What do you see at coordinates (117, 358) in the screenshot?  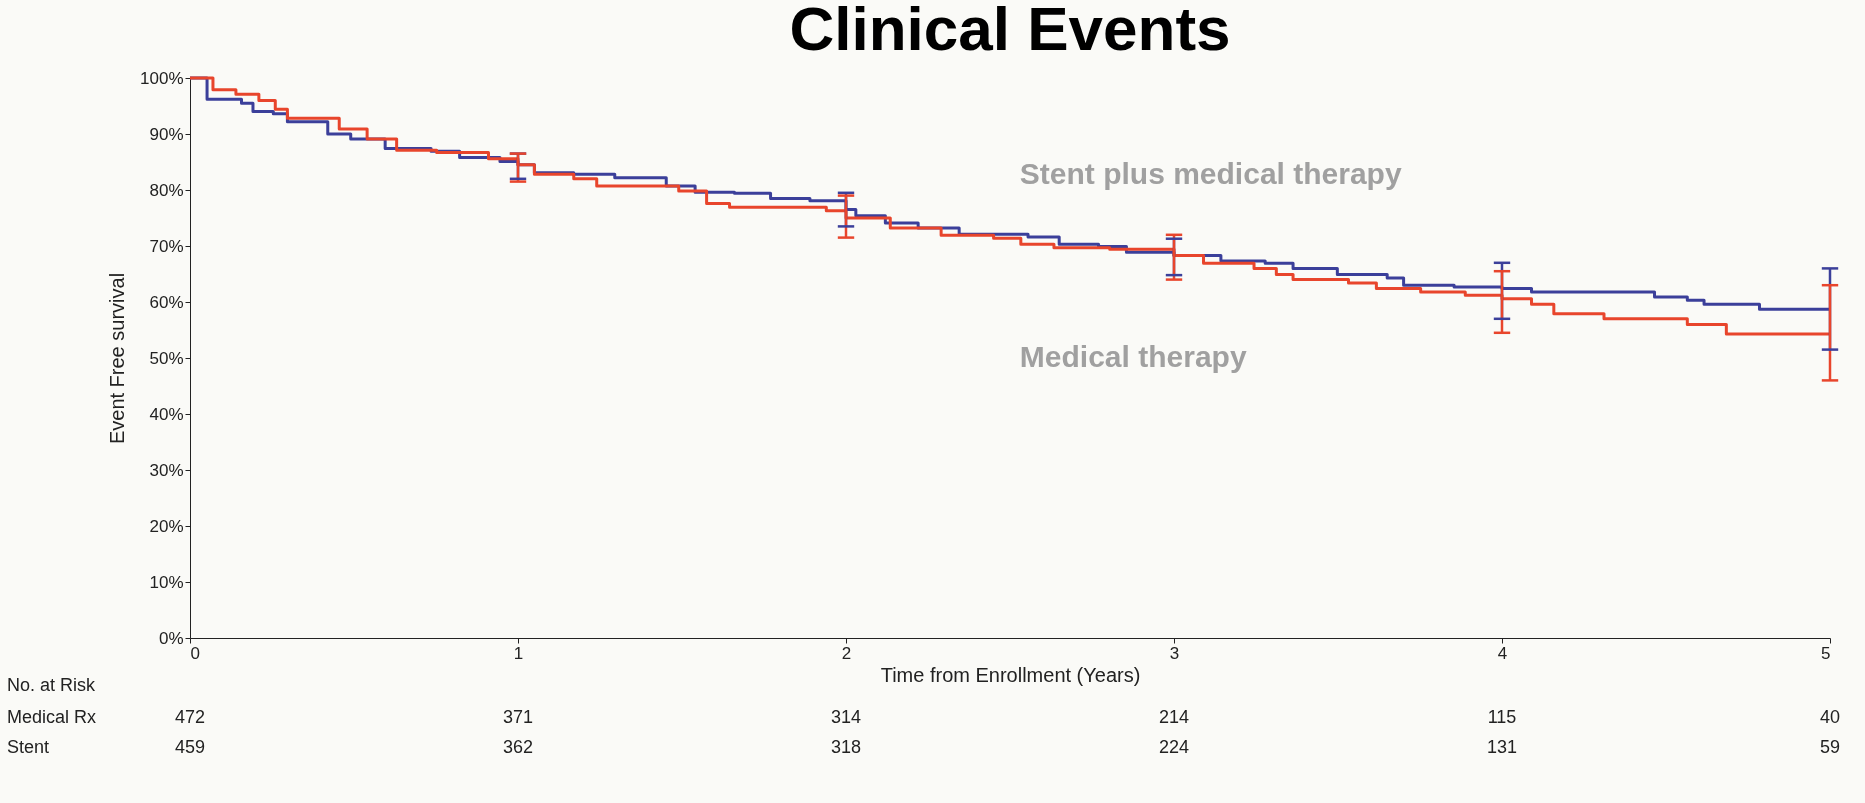 I see `y-axis-title: Event Free survival` at bounding box center [117, 358].